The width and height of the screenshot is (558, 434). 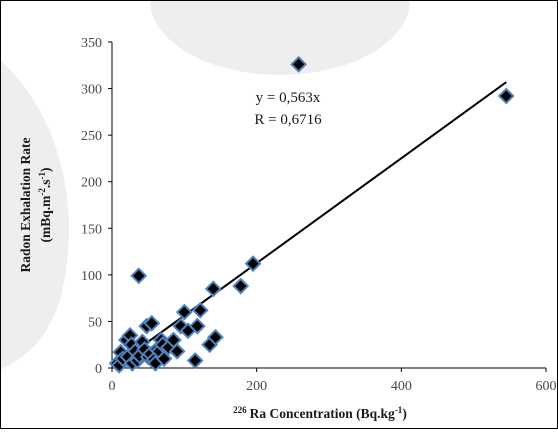 What do you see at coordinates (45, 219) in the screenshot?
I see `y-axis-label-unit: (mBq.m` at bounding box center [45, 219].